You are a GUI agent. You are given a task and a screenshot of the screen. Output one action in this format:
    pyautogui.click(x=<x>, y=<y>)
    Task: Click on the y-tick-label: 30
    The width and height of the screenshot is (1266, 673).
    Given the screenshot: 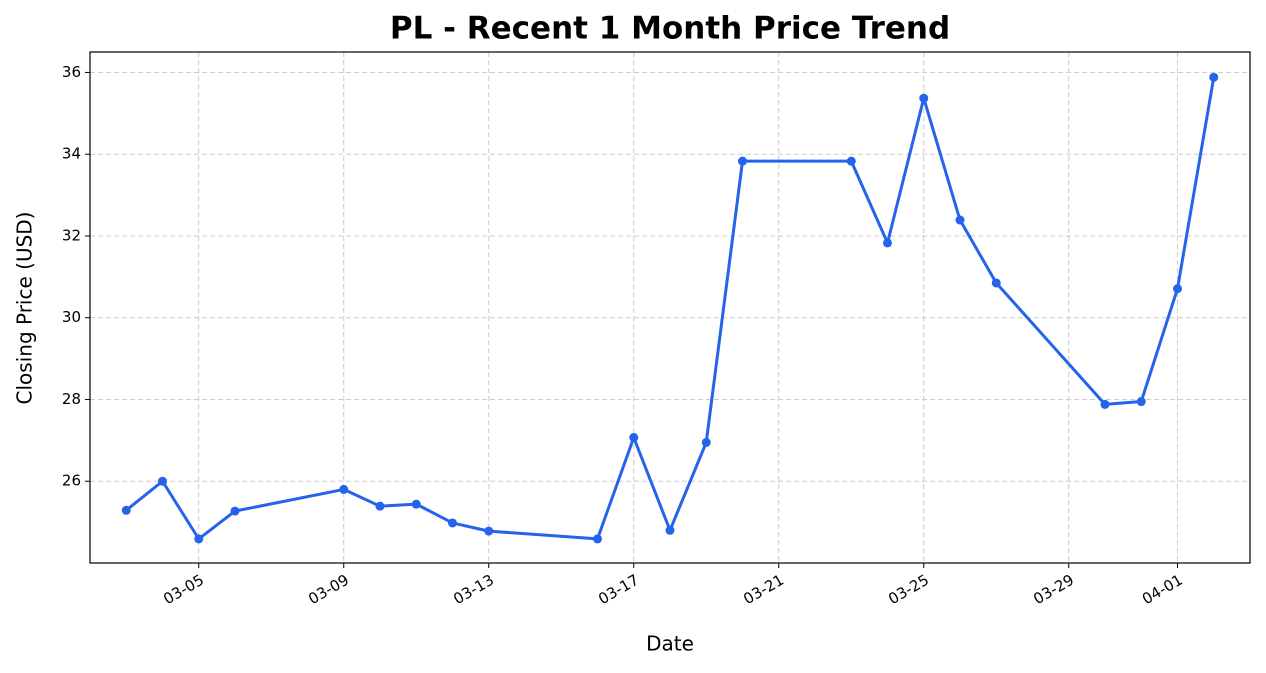 What is the action you would take?
    pyautogui.click(x=71, y=317)
    